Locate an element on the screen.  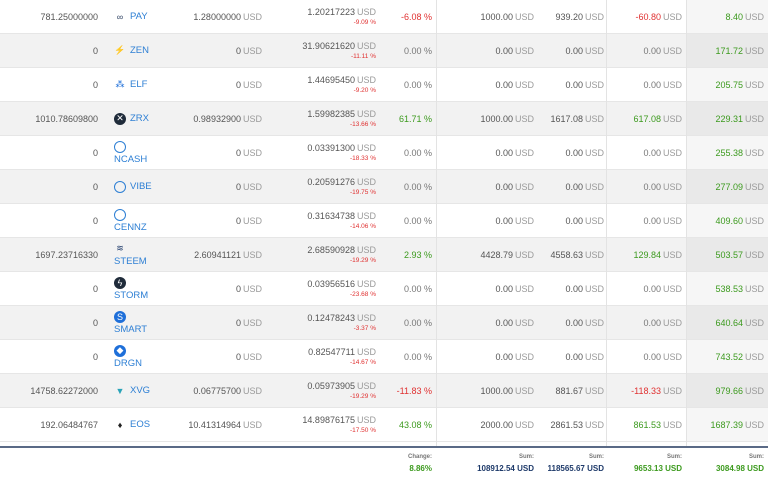
current-price-cell: 31.90621620 USD -11.11 % is located at coordinates (339, 50).